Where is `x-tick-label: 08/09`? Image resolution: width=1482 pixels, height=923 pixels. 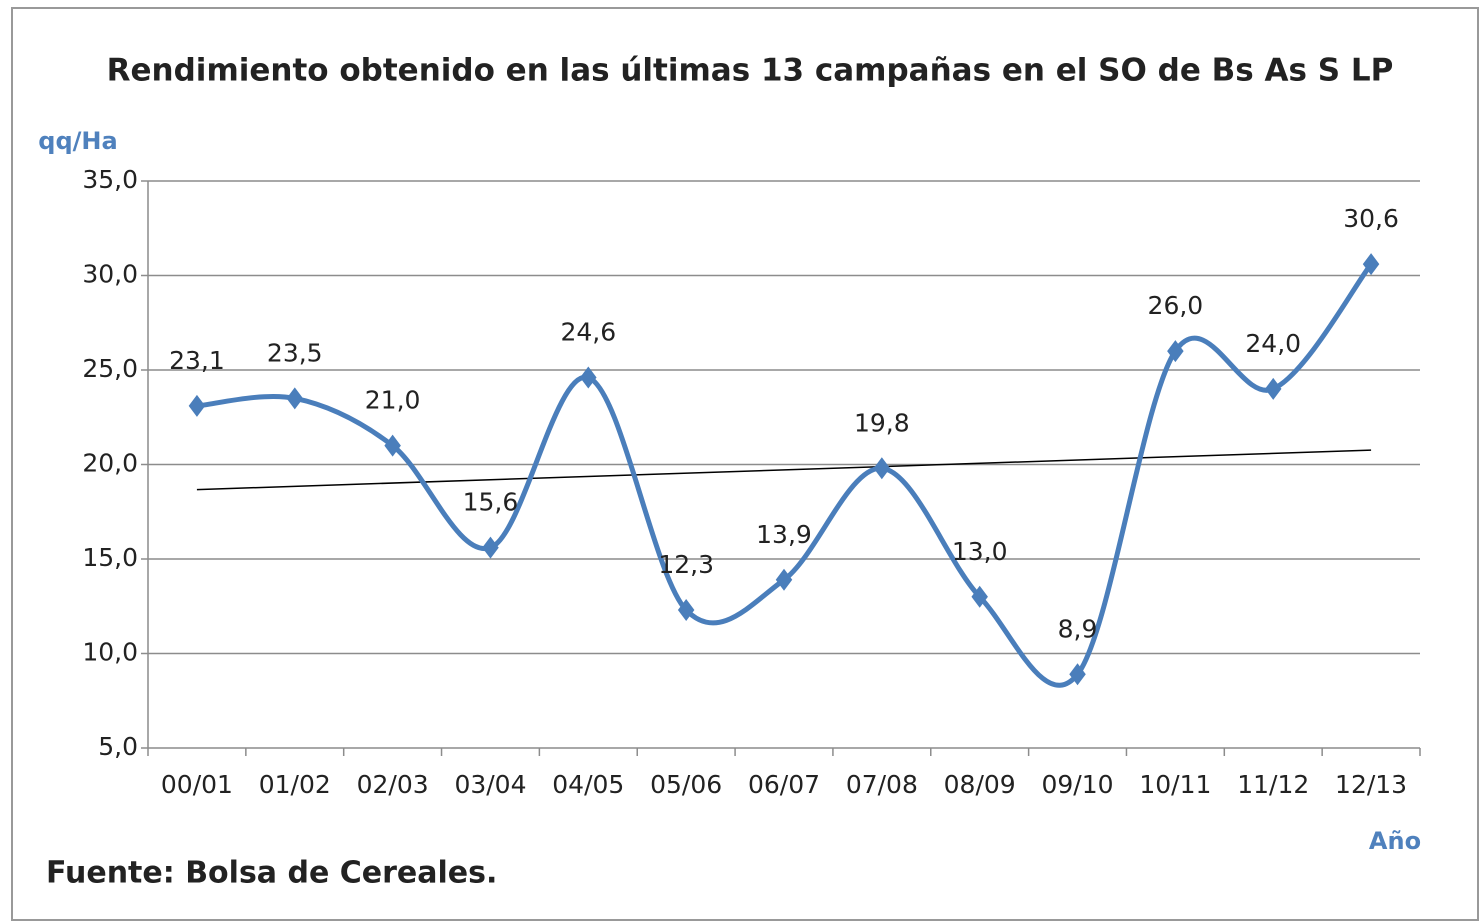
x-tick-label: 08/09 is located at coordinates (980, 784).